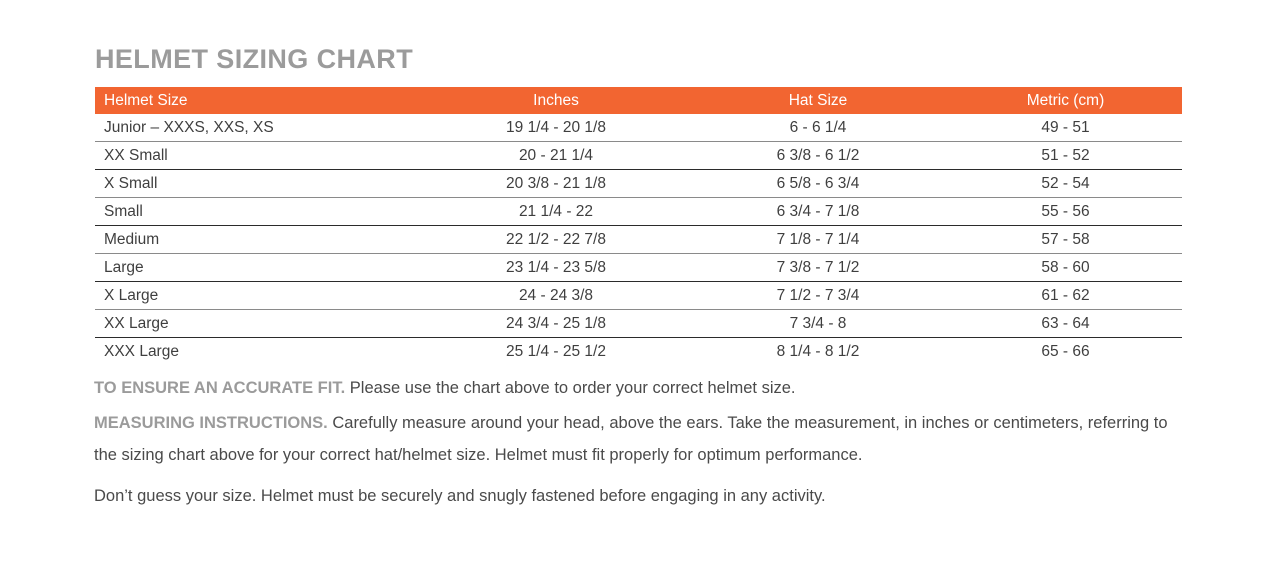 The image size is (1275, 579). Describe the element at coordinates (818, 295) in the screenshot. I see `cell-hat-size: 7 1/2 - 7 3/4` at that location.